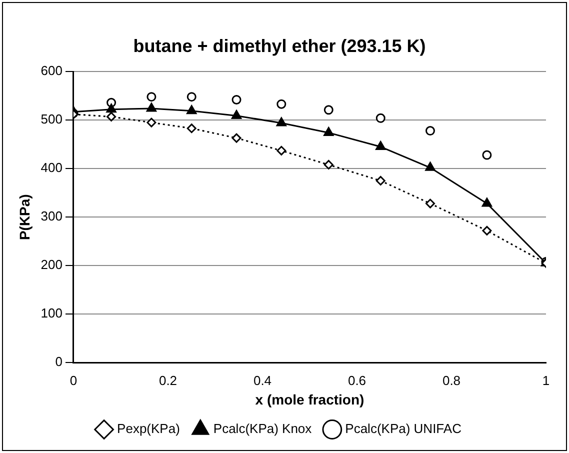 Image resolution: width=569 pixels, height=453 pixels. Describe the element at coordinates (58, 362) in the screenshot. I see `y-tick-label: 0` at that location.